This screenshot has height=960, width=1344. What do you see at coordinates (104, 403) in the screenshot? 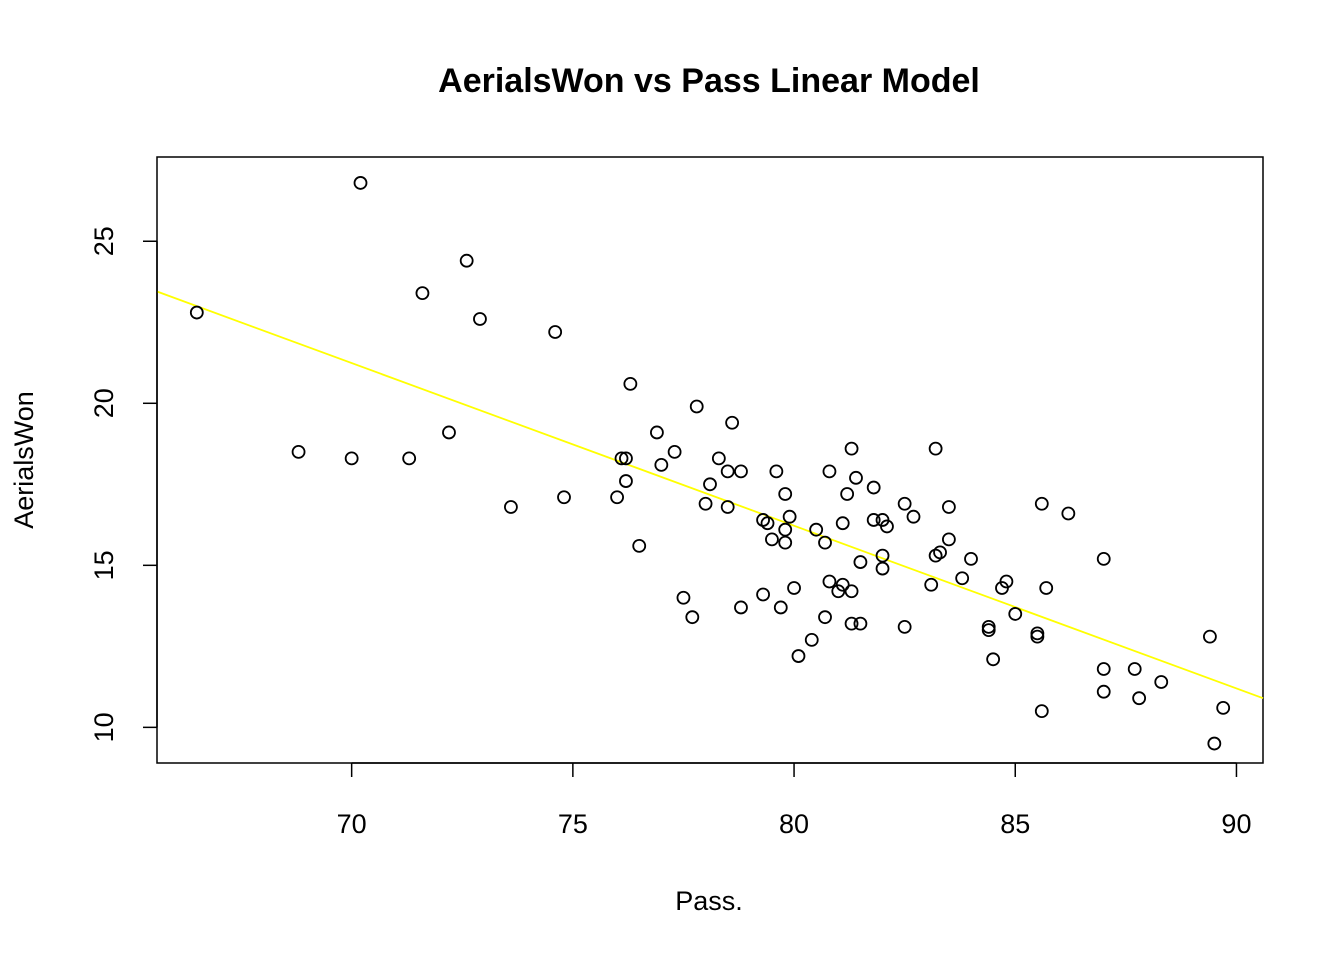
I see `y-tick-label: 20` at bounding box center [104, 403].